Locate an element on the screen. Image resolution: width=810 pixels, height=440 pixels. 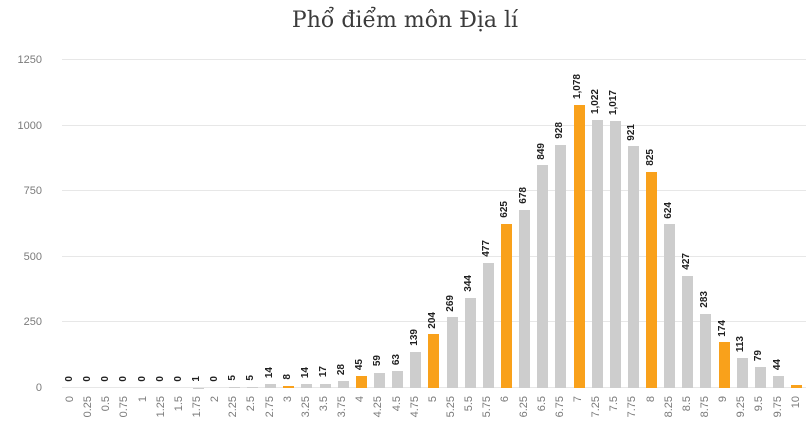
bar-slot: 1,022 7.25 is located at coordinates (597, 238).